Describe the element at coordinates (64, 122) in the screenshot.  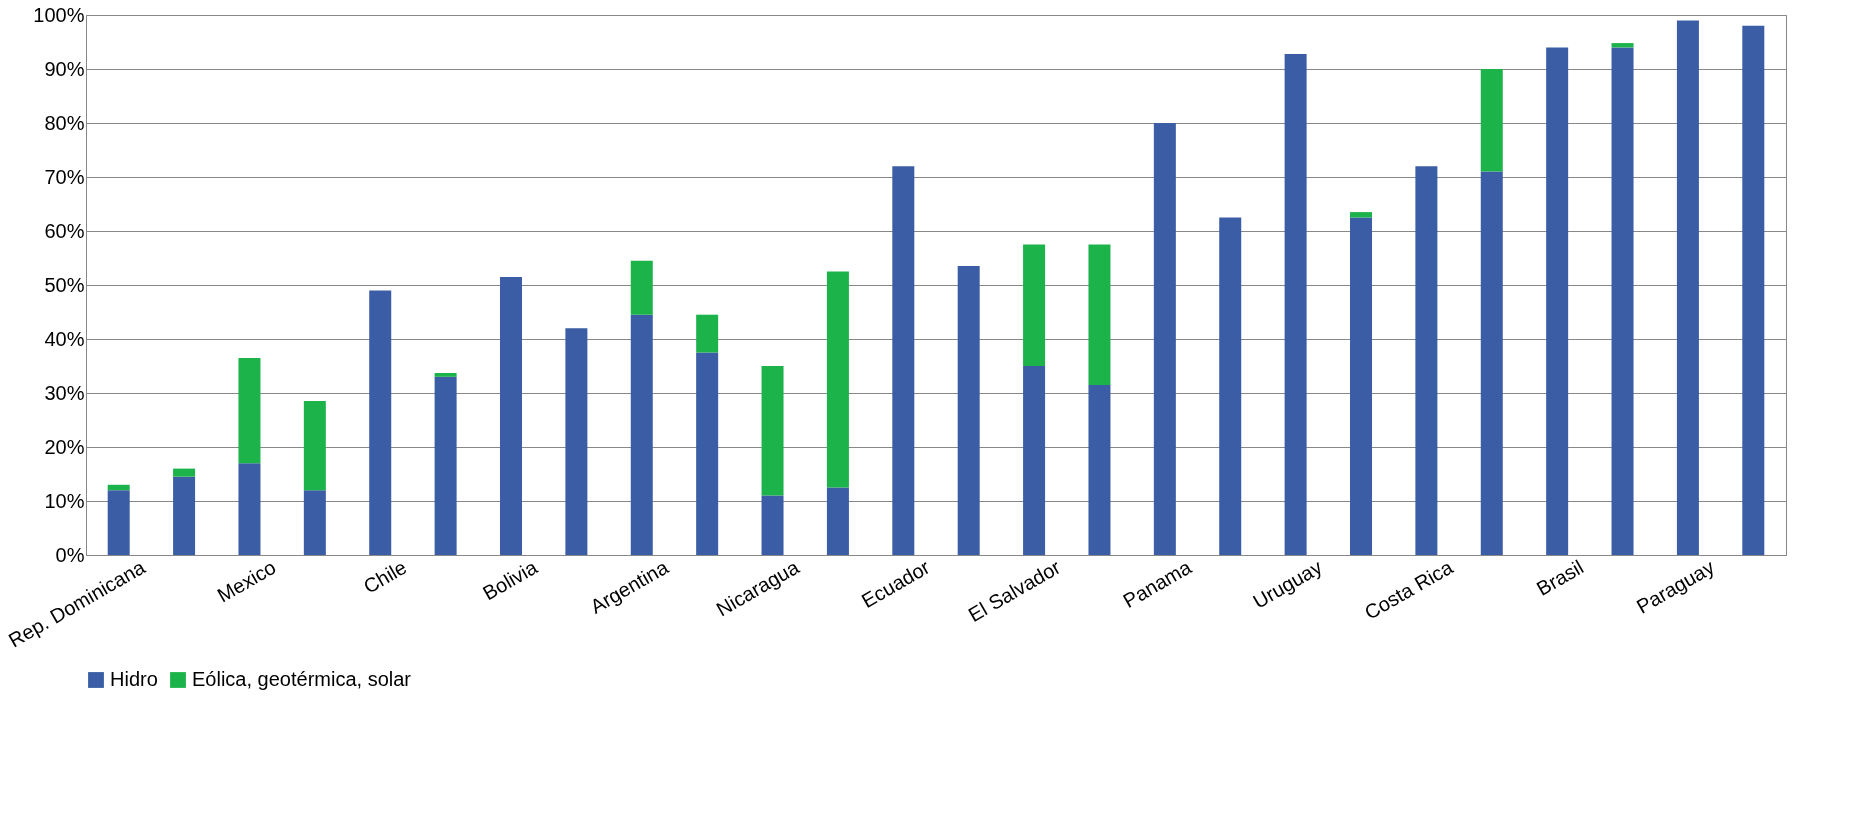
I see `y-tick-label: 80%` at that location.